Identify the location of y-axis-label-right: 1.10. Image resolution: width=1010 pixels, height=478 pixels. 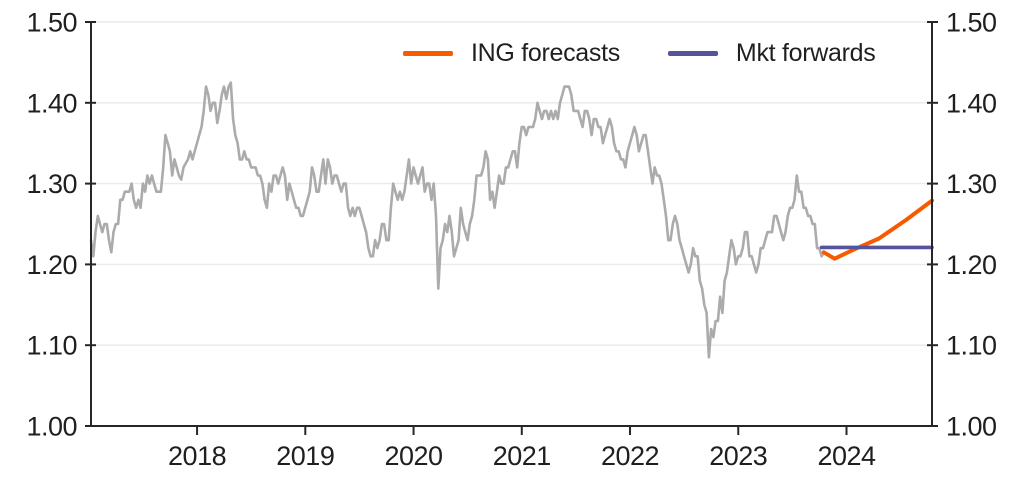
(971, 346).